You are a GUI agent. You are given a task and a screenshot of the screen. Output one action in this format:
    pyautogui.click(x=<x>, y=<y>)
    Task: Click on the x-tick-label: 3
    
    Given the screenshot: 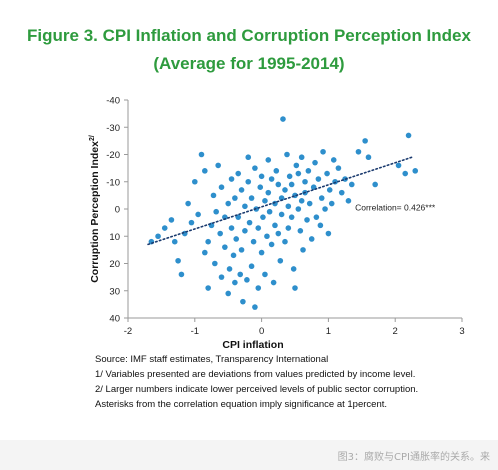 What is the action you would take?
    pyautogui.click(x=461, y=331)
    